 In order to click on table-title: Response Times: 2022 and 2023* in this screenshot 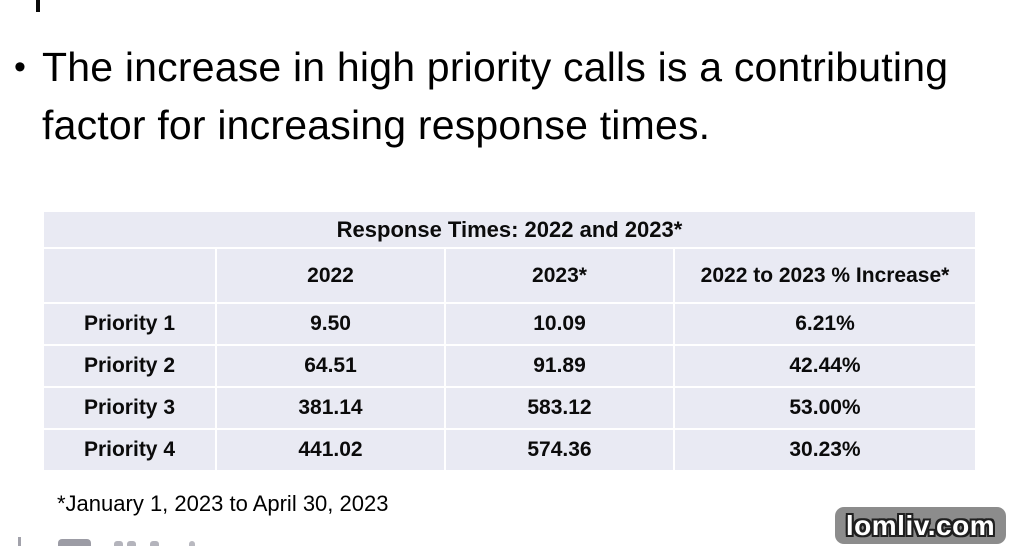, I will do `click(509, 229)`.